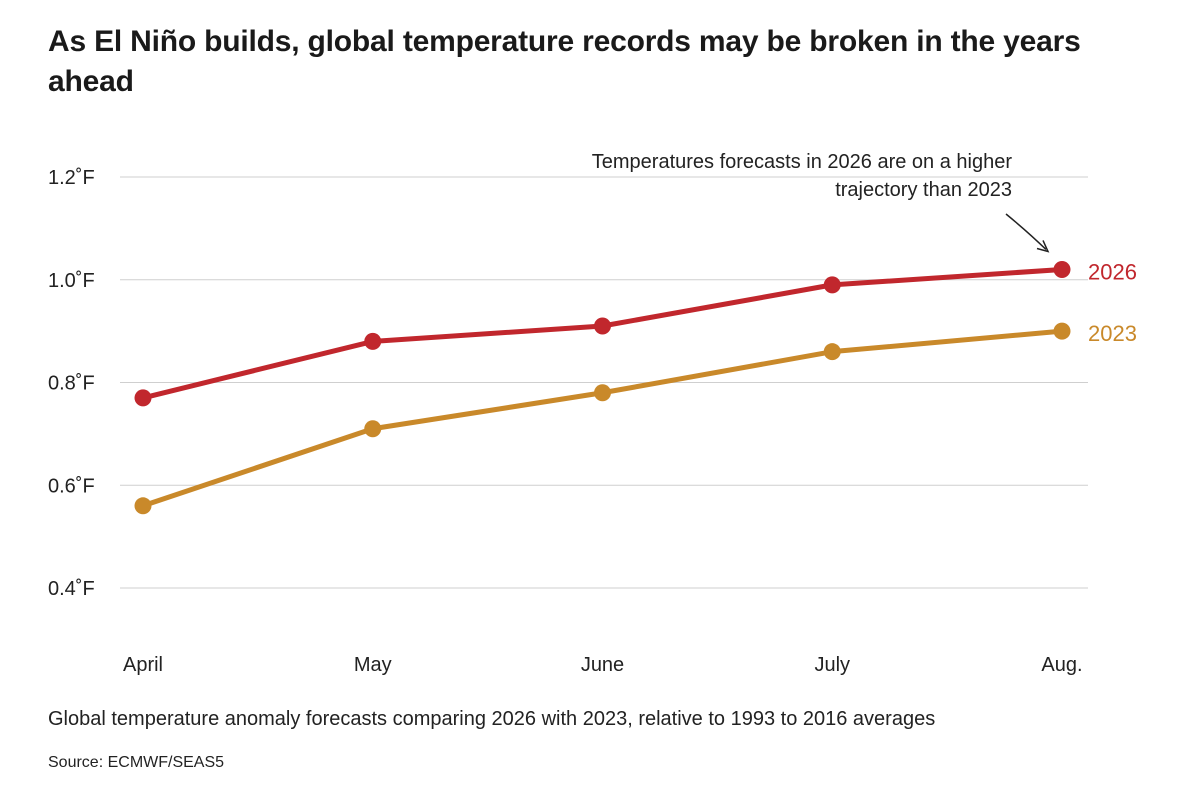  What do you see at coordinates (1043, 246) in the screenshot?
I see `annotation-arrowhead` at bounding box center [1043, 246].